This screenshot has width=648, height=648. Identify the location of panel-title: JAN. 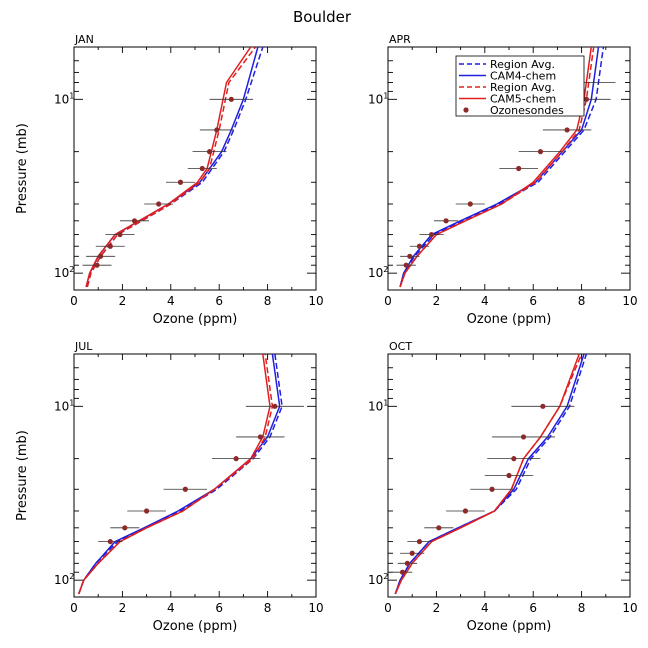
(84, 39).